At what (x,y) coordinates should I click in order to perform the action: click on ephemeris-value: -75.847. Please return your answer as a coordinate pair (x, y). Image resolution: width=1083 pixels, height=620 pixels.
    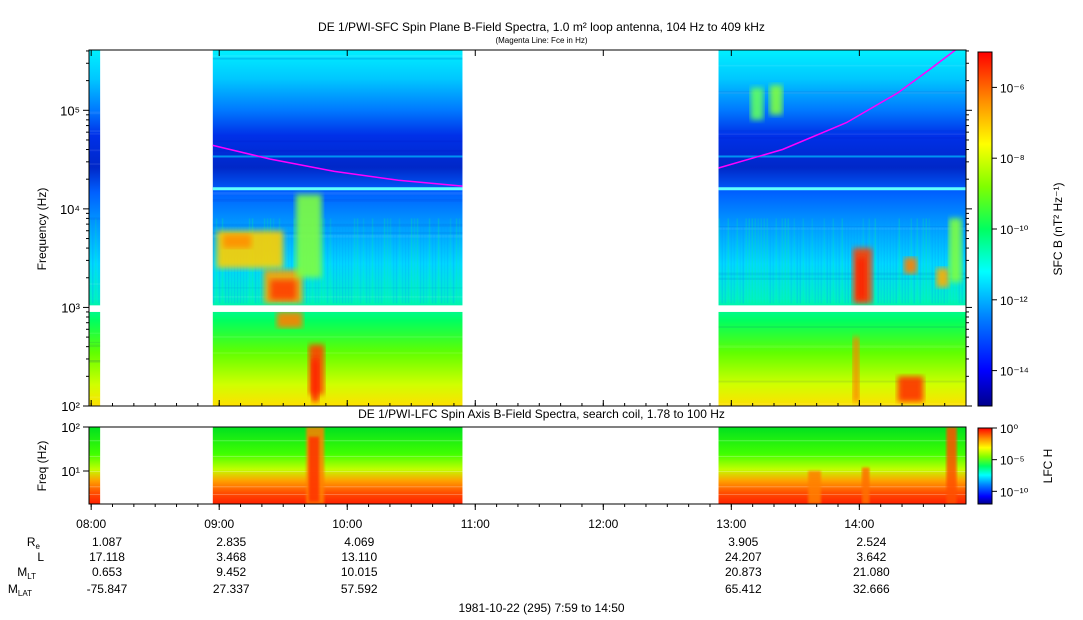
    Looking at the image, I should click on (107, 589).